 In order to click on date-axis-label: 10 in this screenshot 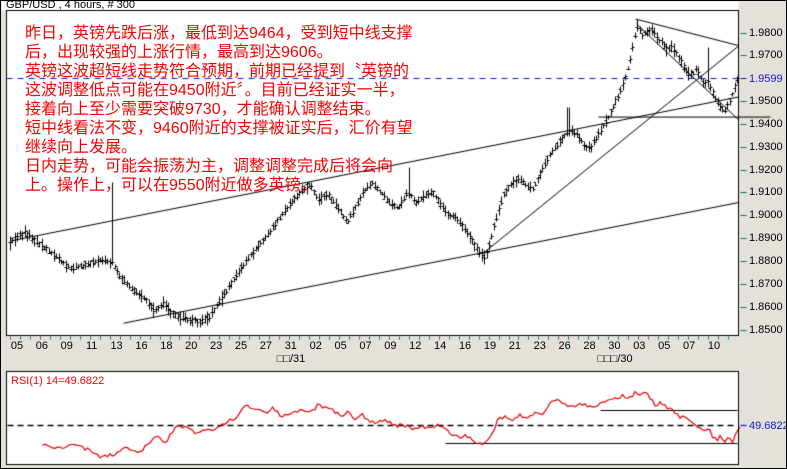, I will do `click(714, 346)`.